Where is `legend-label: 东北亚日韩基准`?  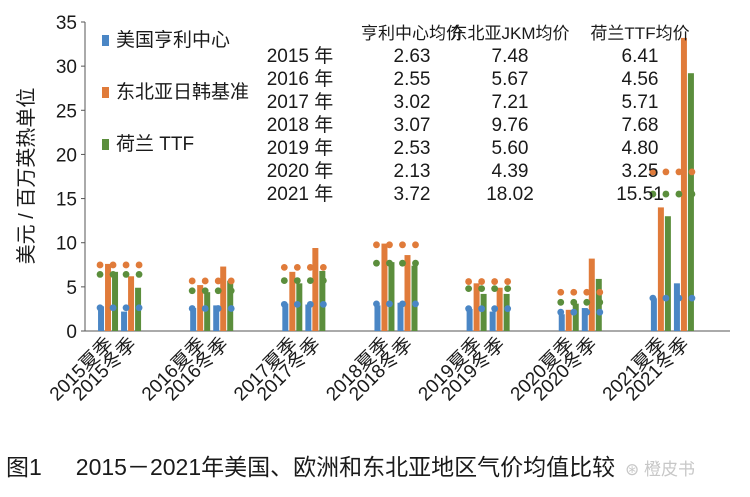
legend-label: 东北亚日韩基准 is located at coordinates (182, 92).